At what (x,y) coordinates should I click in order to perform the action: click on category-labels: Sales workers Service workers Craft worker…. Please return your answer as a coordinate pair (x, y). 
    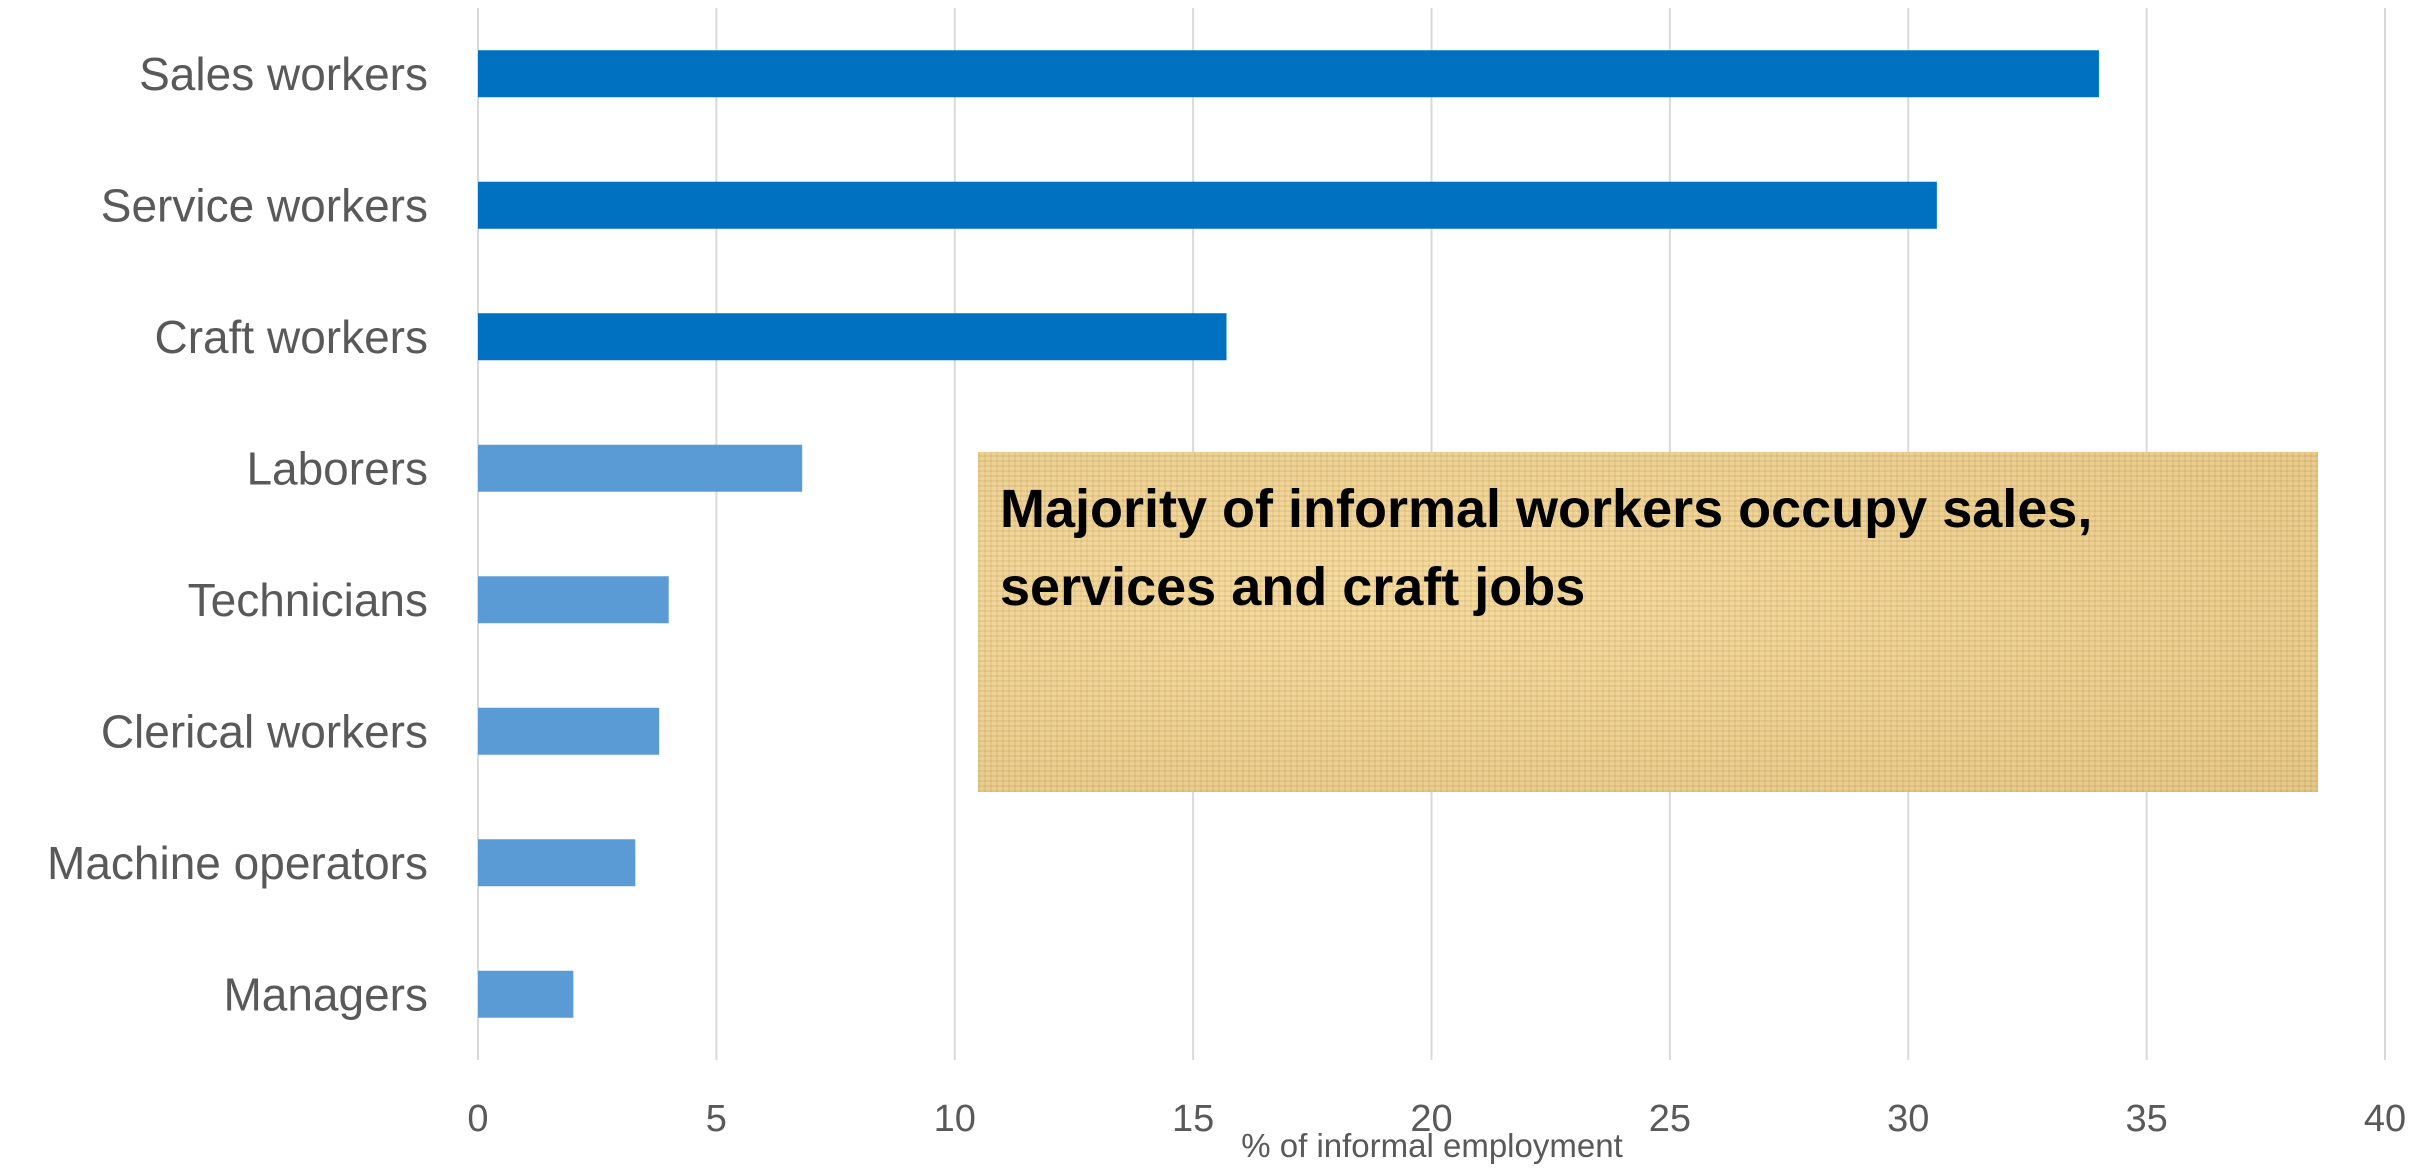
    Looking at the image, I should click on (237, 534).